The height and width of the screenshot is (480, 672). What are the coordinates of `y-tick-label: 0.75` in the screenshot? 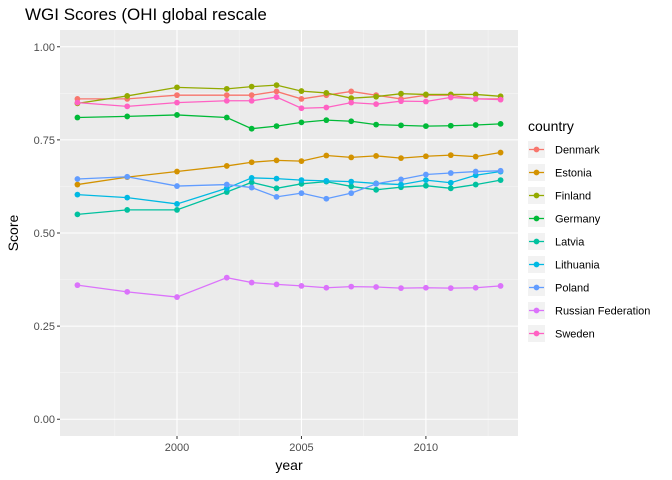 It's located at (44, 141).